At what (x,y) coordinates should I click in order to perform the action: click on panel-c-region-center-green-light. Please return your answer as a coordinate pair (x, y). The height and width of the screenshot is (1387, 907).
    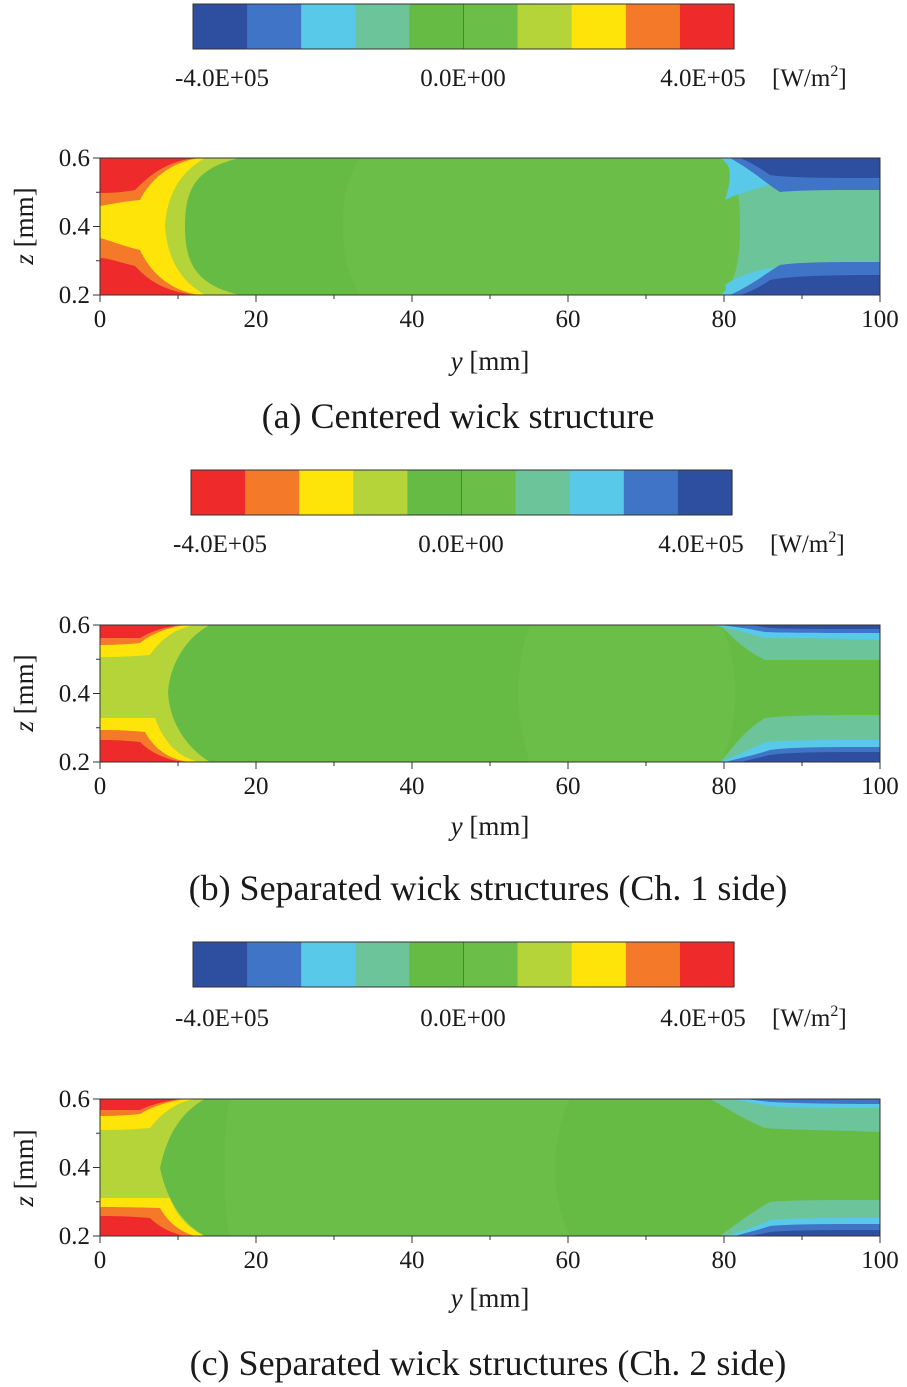
    Looking at the image, I should click on (397, 1167).